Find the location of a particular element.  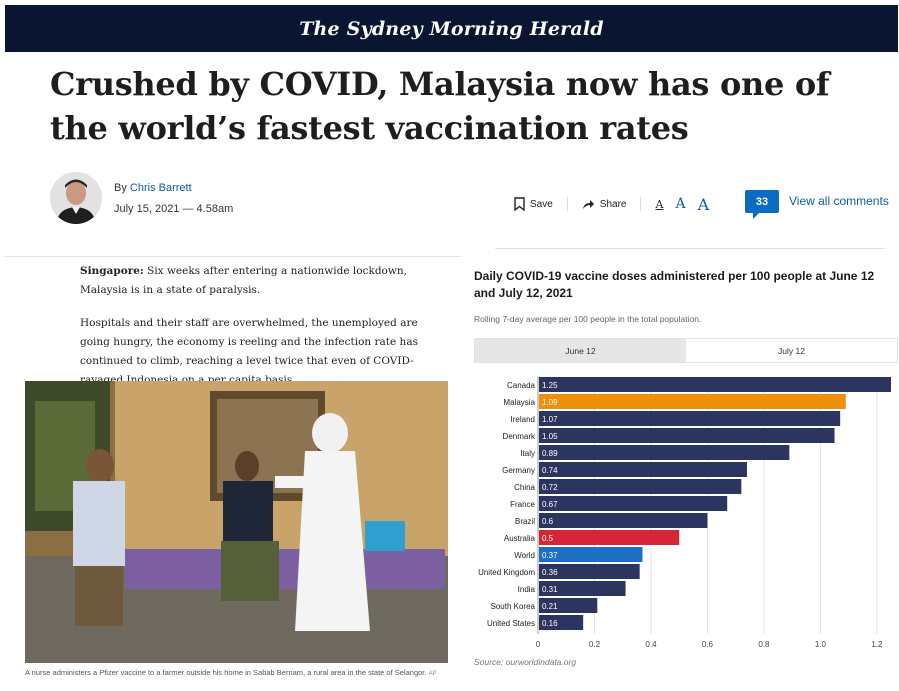

category-label: Denmark is located at coordinates (519, 436).